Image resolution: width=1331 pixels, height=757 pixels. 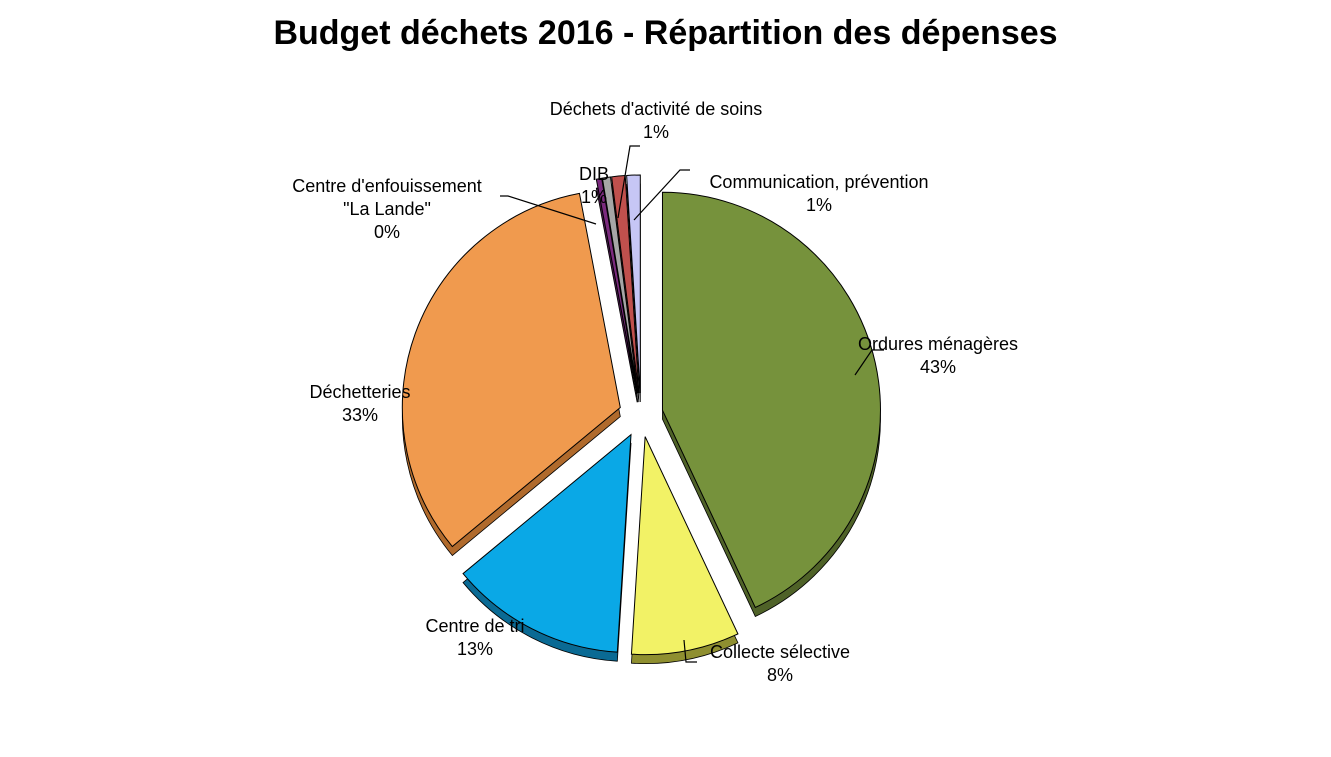 I want to click on slice-name-label: Communication, prévention, so click(x=818, y=182).